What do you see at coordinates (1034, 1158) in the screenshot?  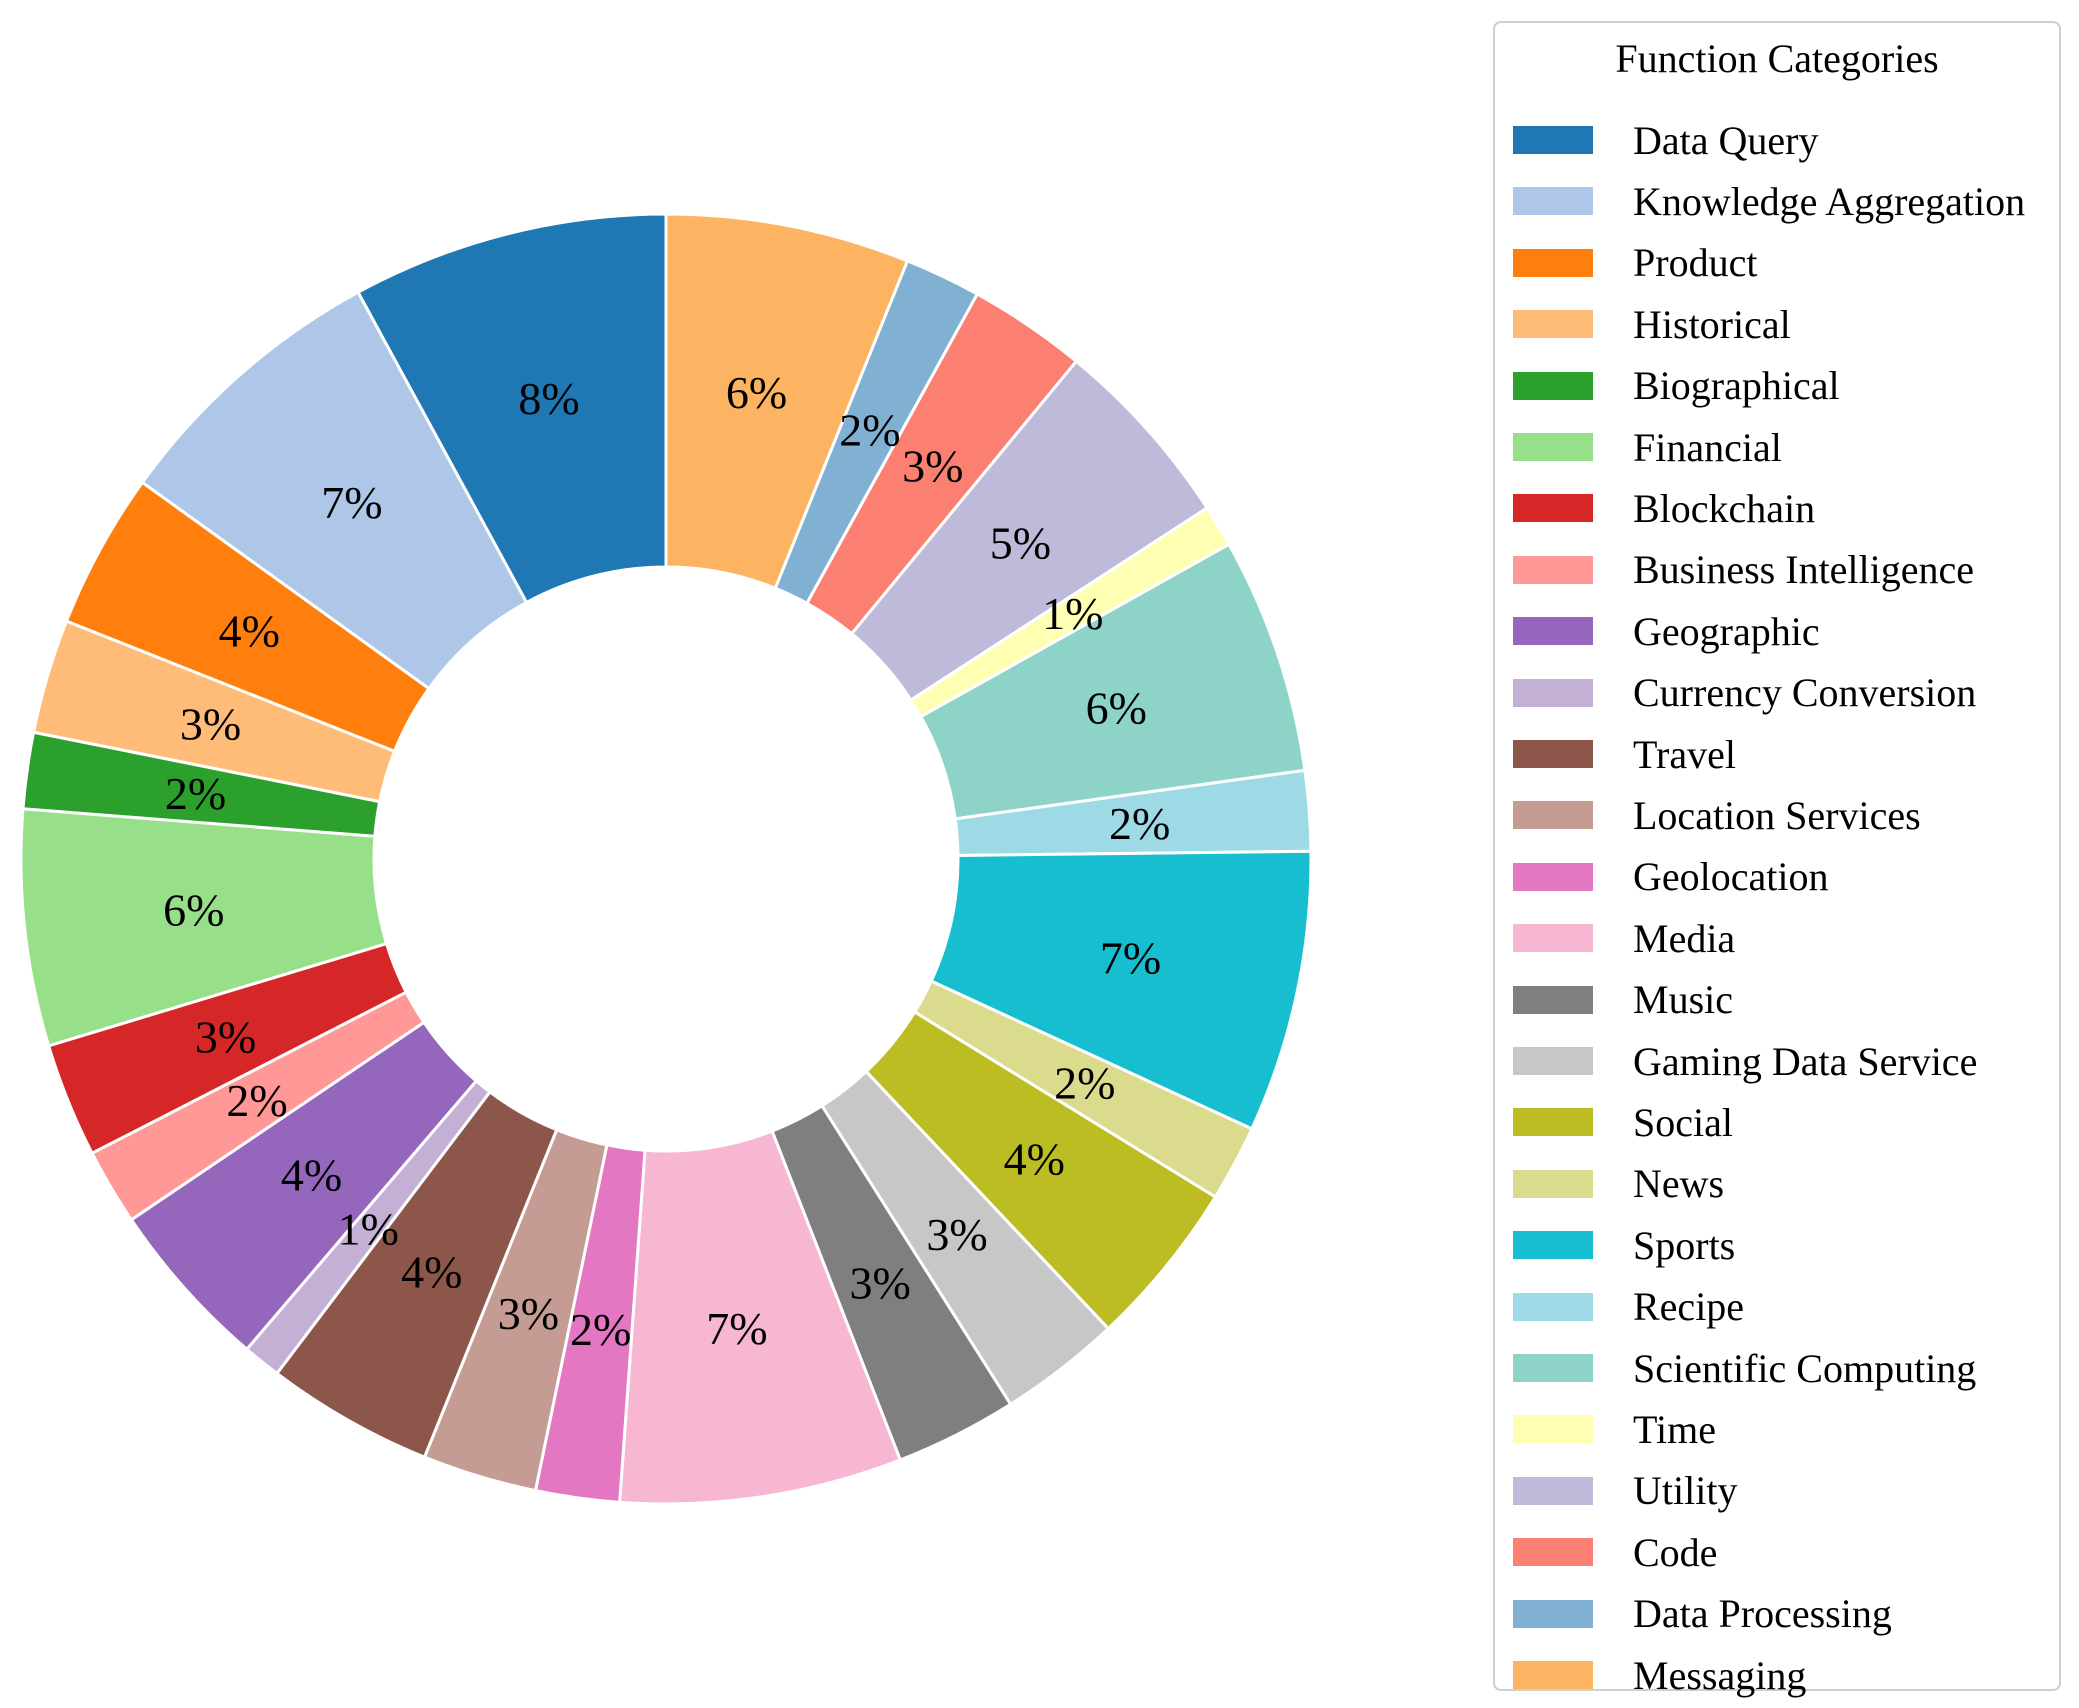 I see `slice-label-social: 4%` at bounding box center [1034, 1158].